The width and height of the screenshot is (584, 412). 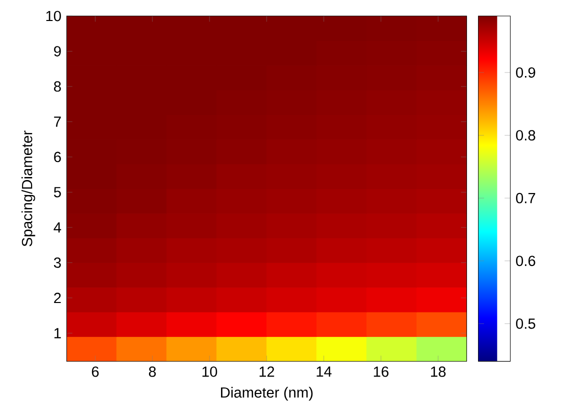 I want to click on y-tick-label: 7, so click(x=57, y=121).